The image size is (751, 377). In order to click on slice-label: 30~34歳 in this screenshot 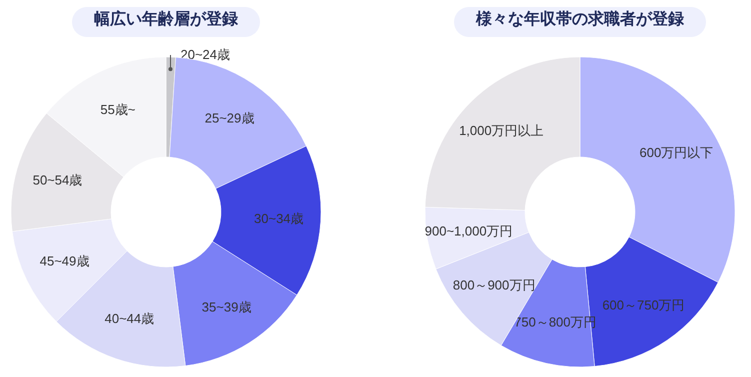, I will do `click(279, 218)`.